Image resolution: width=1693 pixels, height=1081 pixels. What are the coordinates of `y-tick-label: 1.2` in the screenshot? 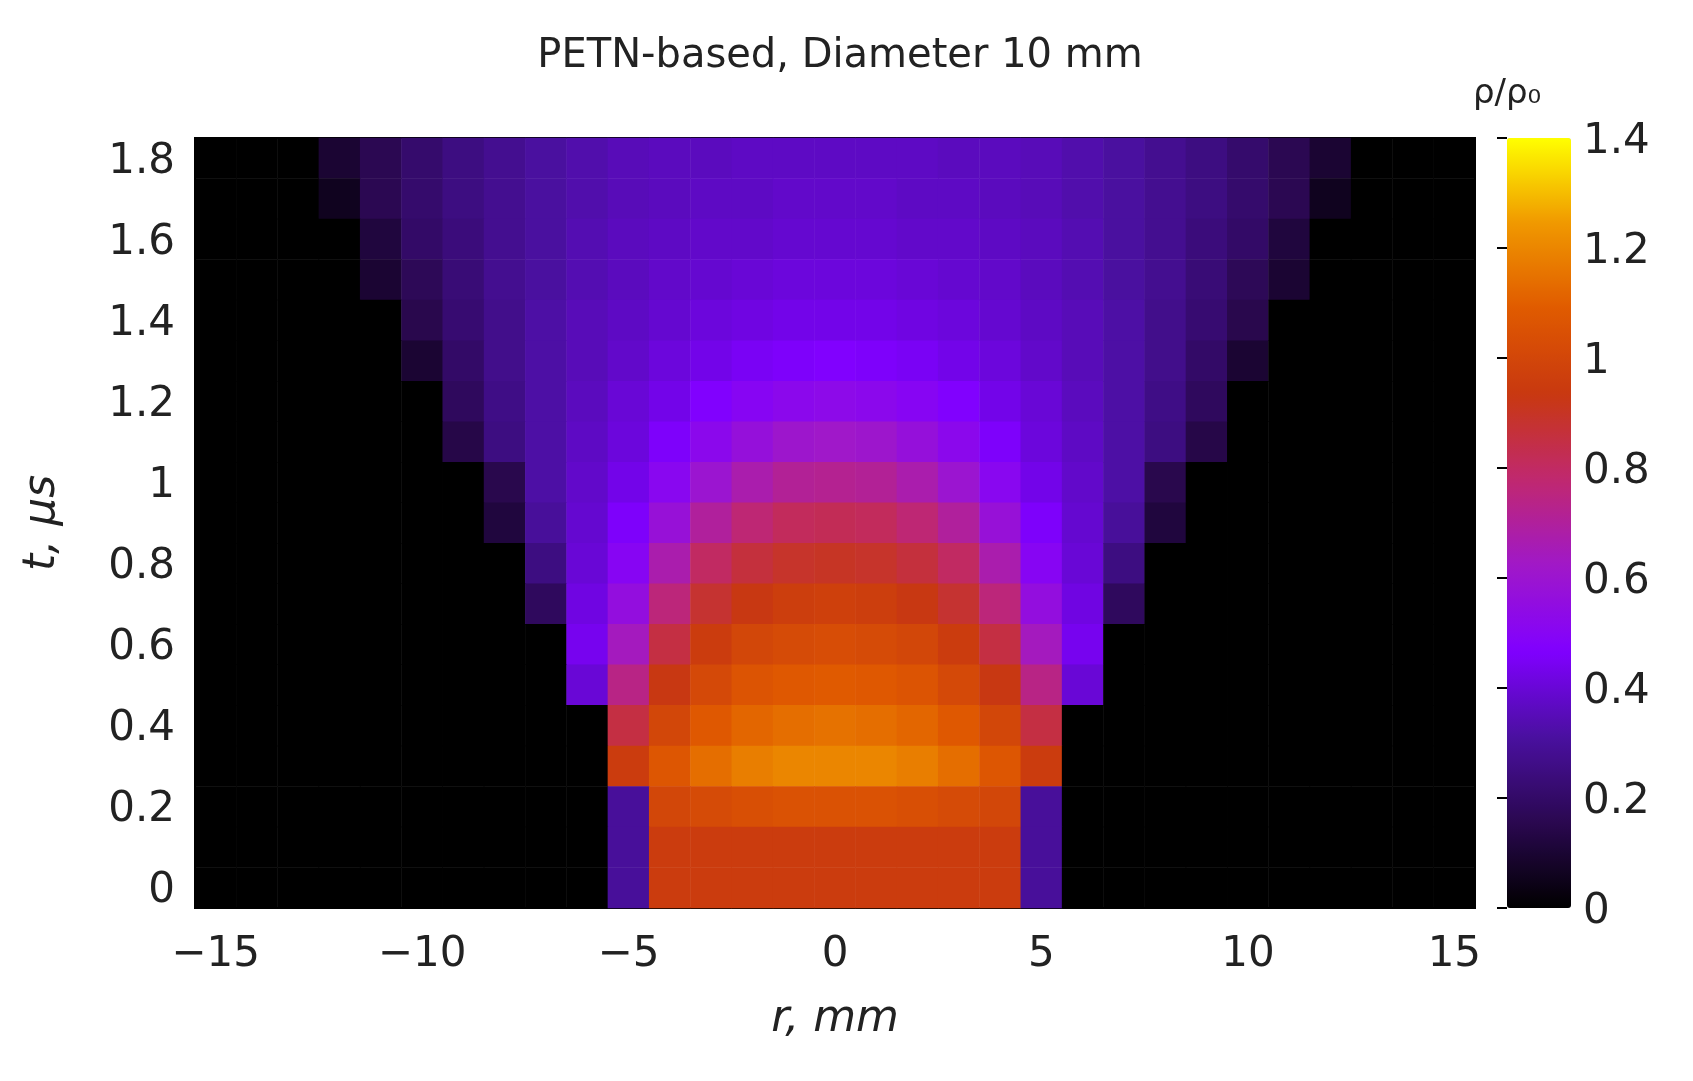 It's located at (141, 401).